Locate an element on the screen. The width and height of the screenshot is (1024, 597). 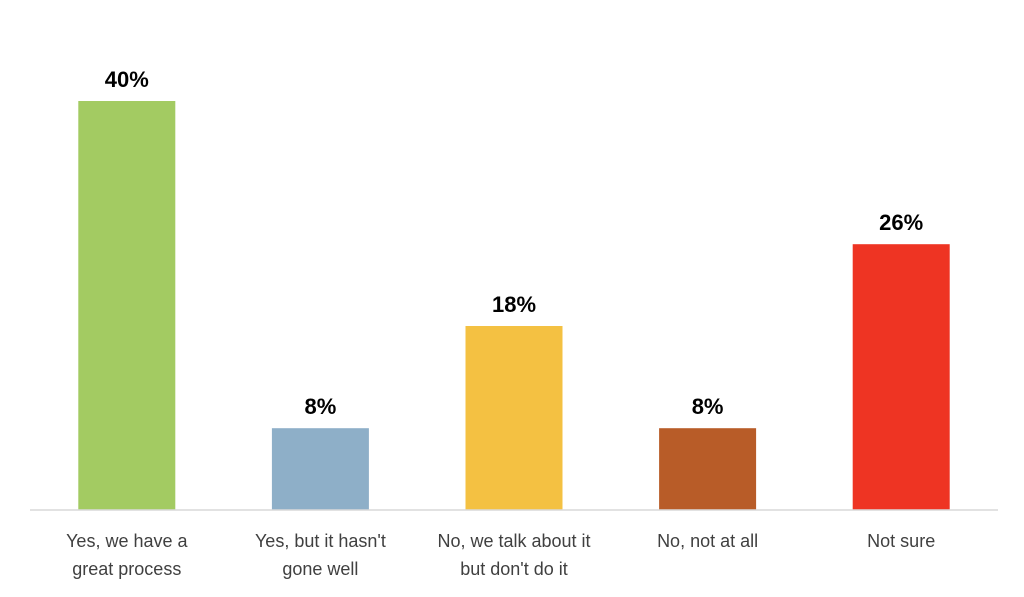
category-label-line: No, not at all is located at coordinates (707, 541).